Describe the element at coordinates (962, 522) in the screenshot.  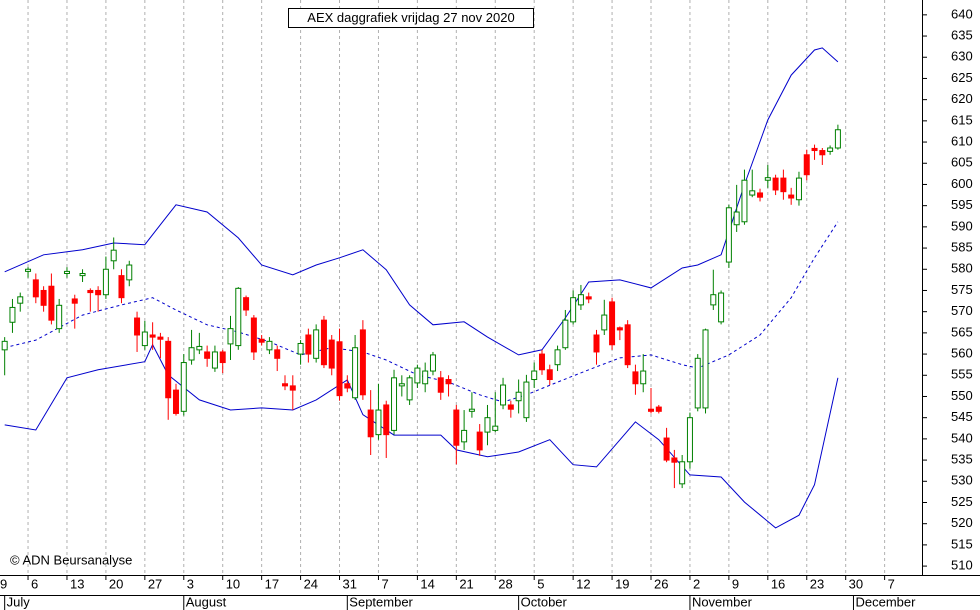
I see `y-tick-label: 520` at that location.